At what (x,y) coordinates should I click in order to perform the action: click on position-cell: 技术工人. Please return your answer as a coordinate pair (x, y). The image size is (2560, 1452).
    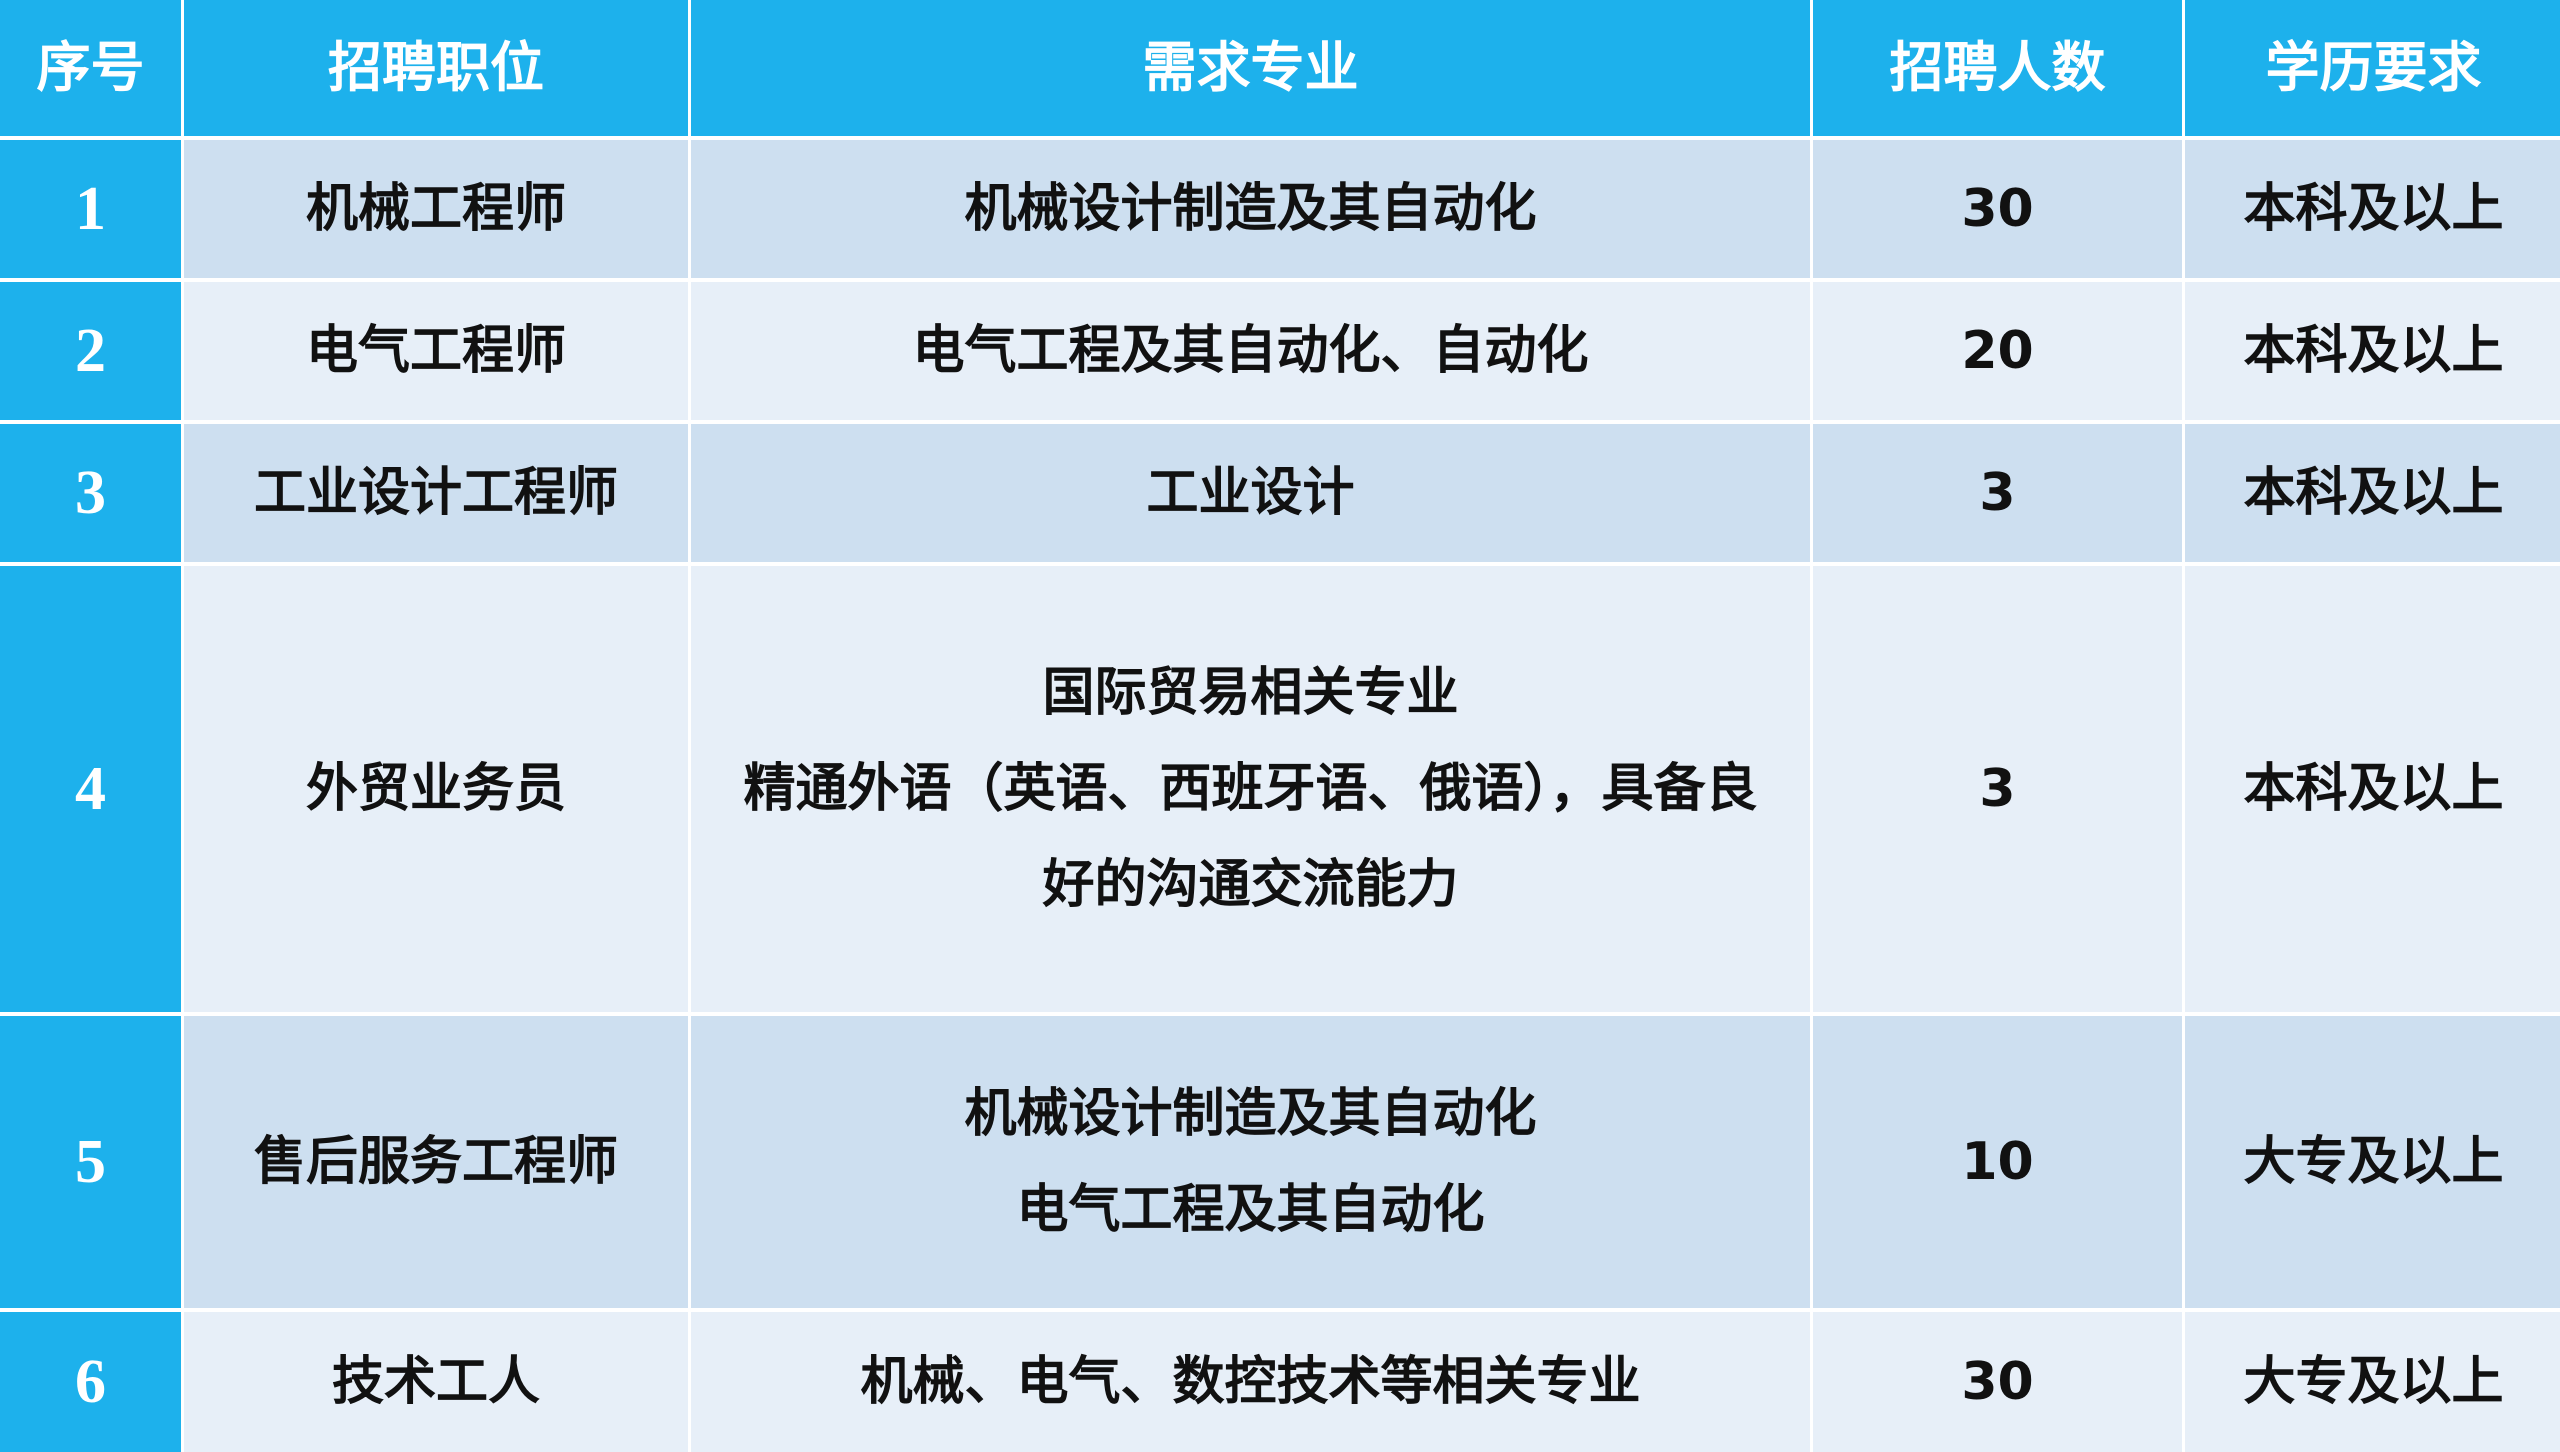
    Looking at the image, I should click on (436, 1382).